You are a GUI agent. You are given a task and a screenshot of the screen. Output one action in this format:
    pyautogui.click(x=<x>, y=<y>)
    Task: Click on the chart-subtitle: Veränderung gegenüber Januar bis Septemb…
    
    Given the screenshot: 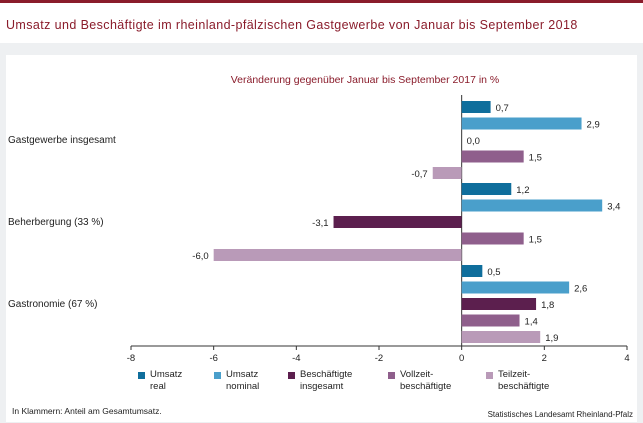 What is the action you would take?
    pyautogui.click(x=365, y=80)
    